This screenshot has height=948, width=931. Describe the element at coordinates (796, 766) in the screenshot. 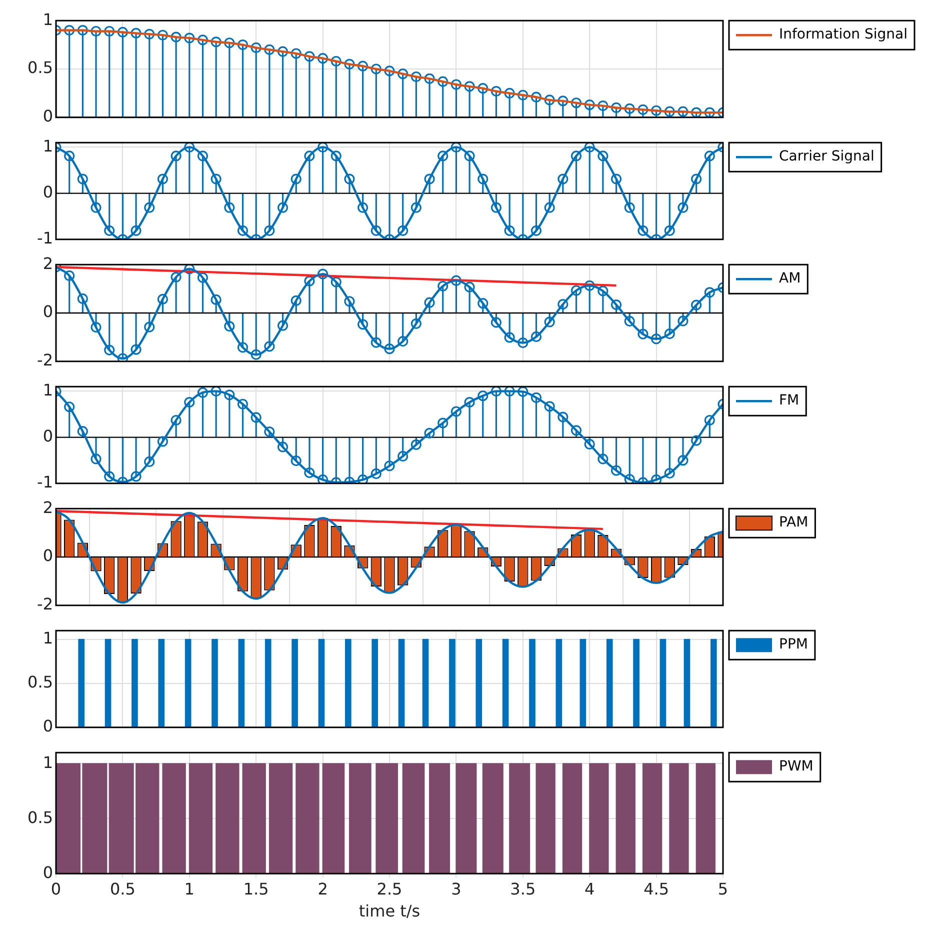

I see `legend-label: PWM` at that location.